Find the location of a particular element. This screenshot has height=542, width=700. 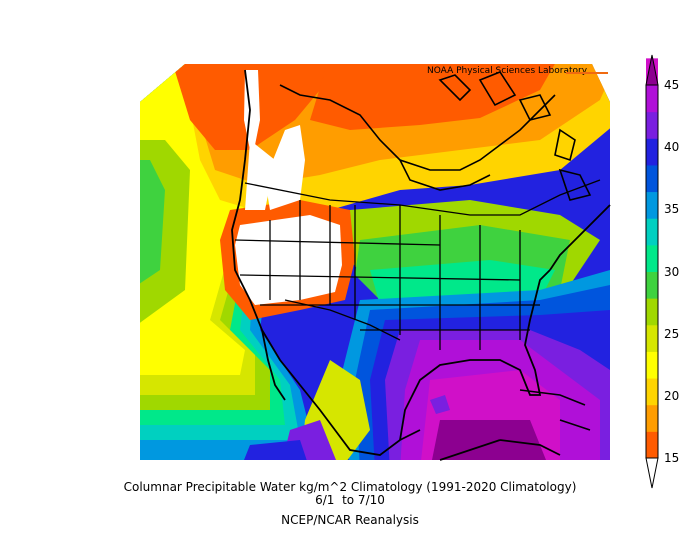

colorbar-frame is located at coordinates (652, 271).